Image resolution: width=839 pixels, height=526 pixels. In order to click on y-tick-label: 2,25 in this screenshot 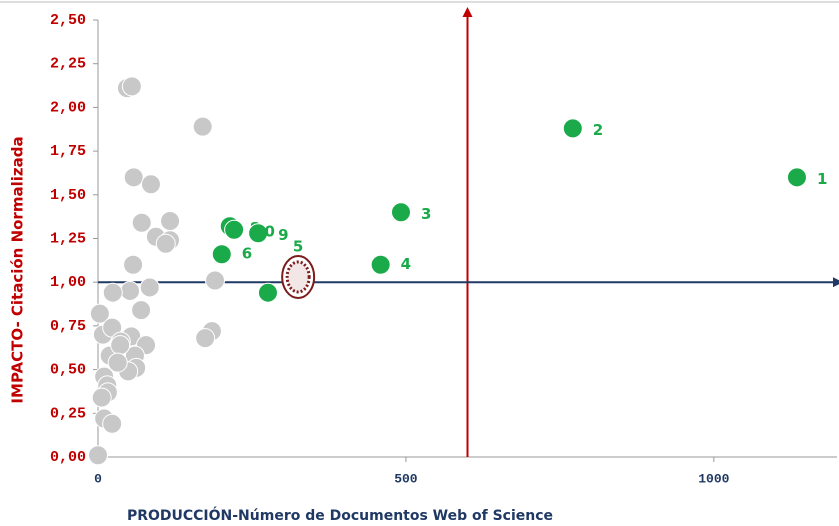, I will do `click(68, 64)`.